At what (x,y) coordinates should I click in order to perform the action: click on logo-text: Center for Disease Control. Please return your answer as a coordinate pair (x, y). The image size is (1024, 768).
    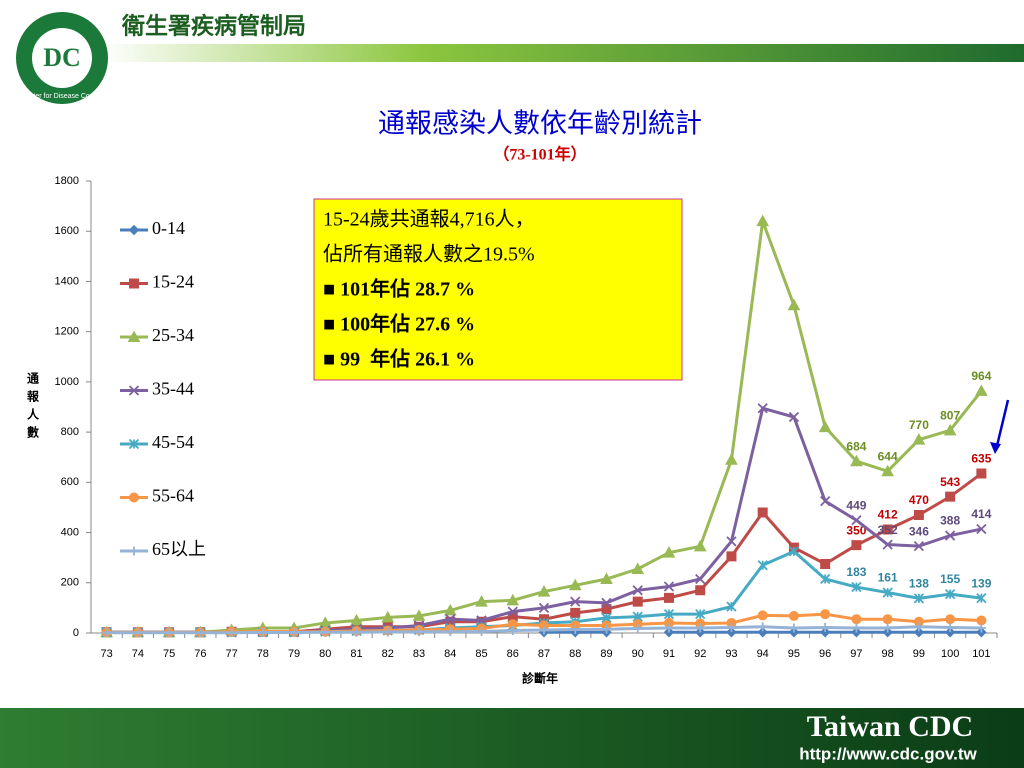
    Looking at the image, I should click on (62, 96).